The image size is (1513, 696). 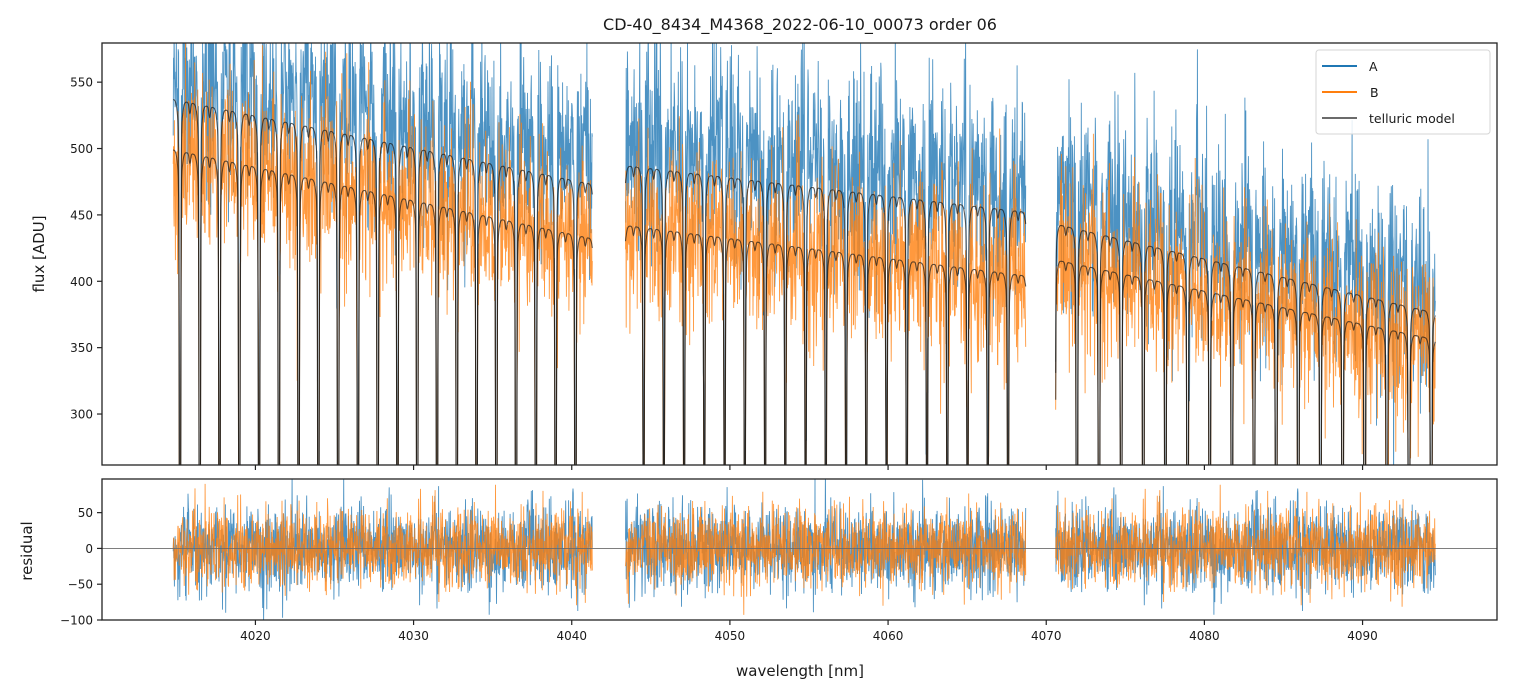 I want to click on y-tick-label: 50, so click(x=85, y=513).